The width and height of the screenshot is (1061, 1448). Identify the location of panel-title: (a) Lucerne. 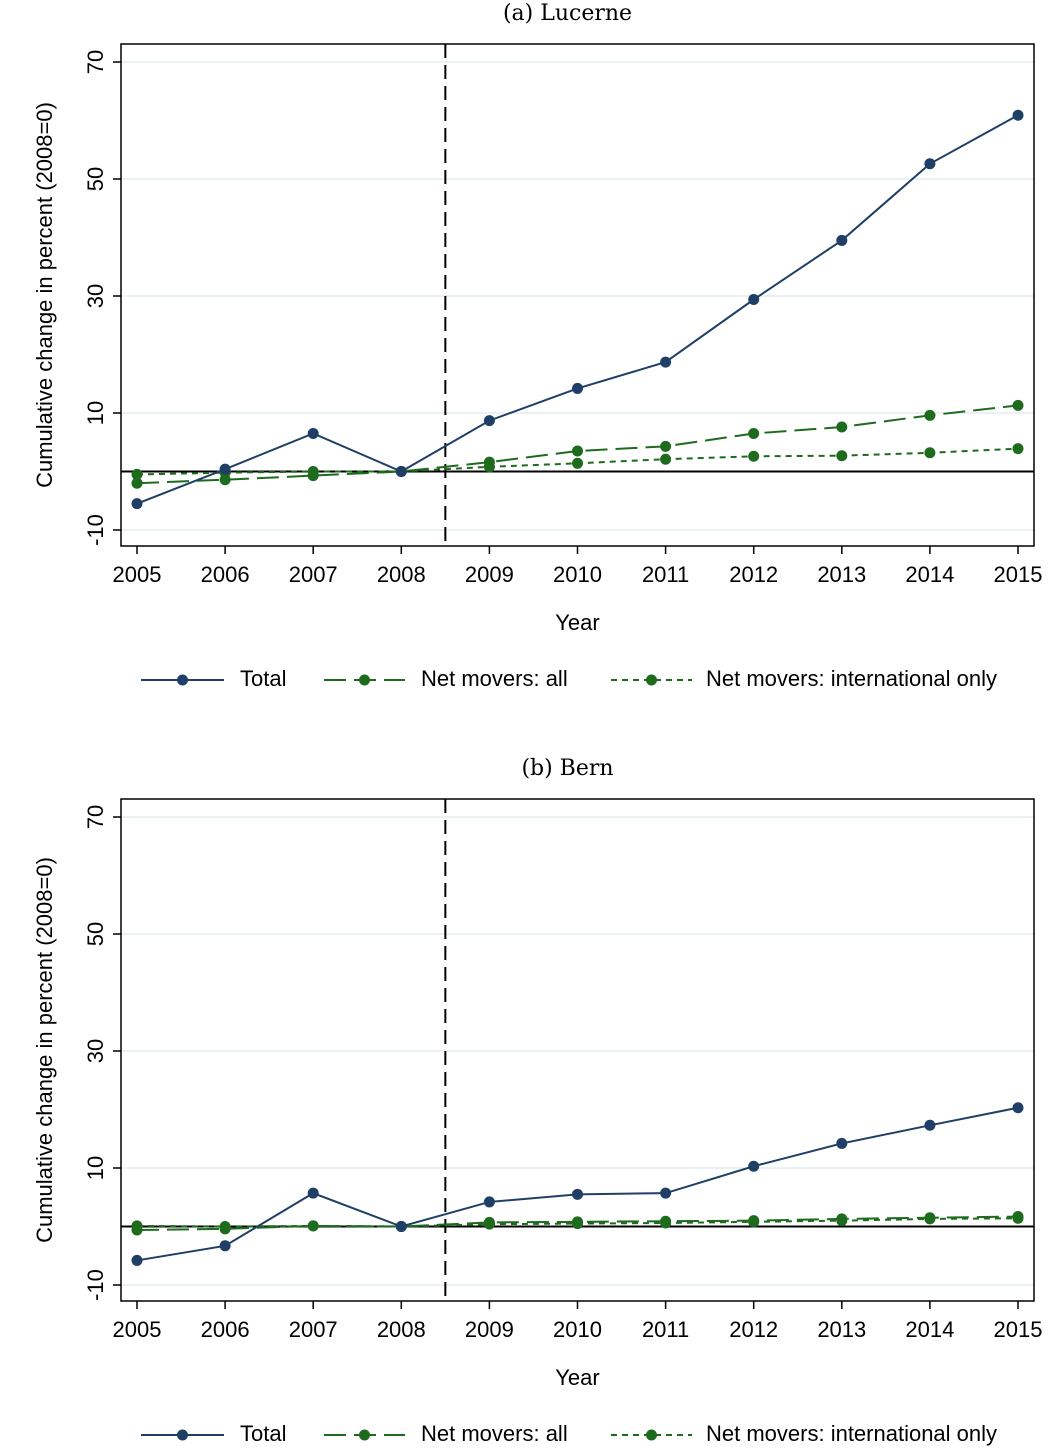
(567, 13).